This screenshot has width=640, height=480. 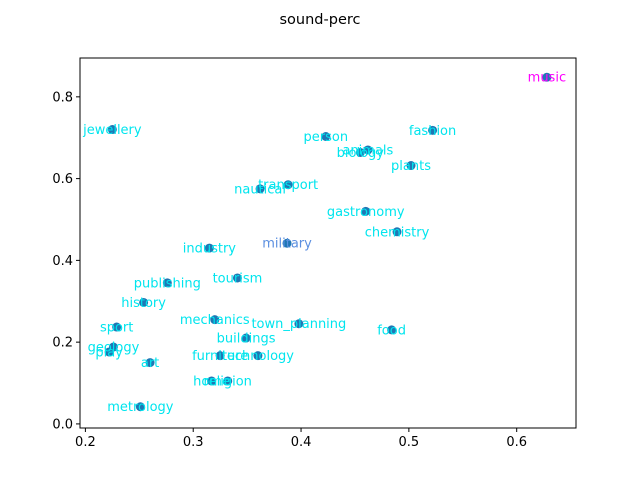 I want to click on point-label: nautical, so click(x=260, y=189).